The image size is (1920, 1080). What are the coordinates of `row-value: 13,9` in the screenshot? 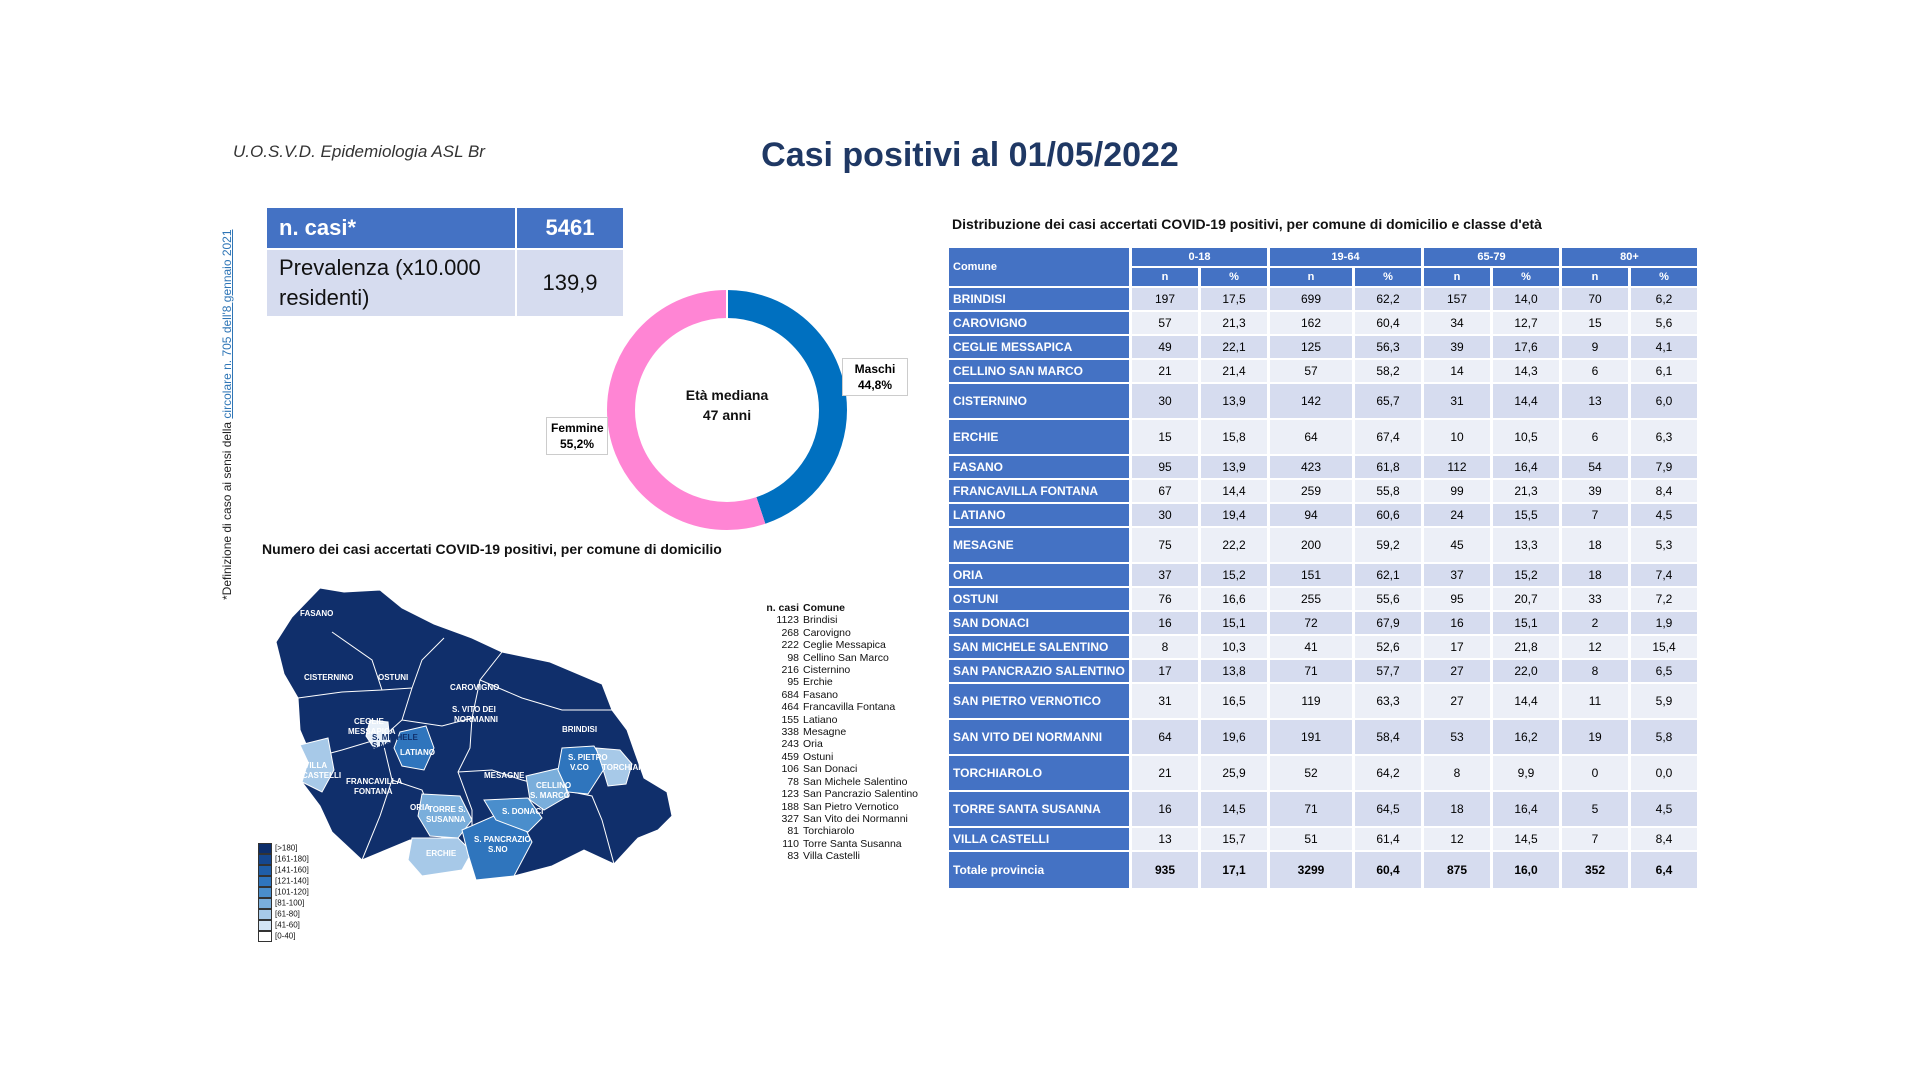 It's located at (1234, 401).